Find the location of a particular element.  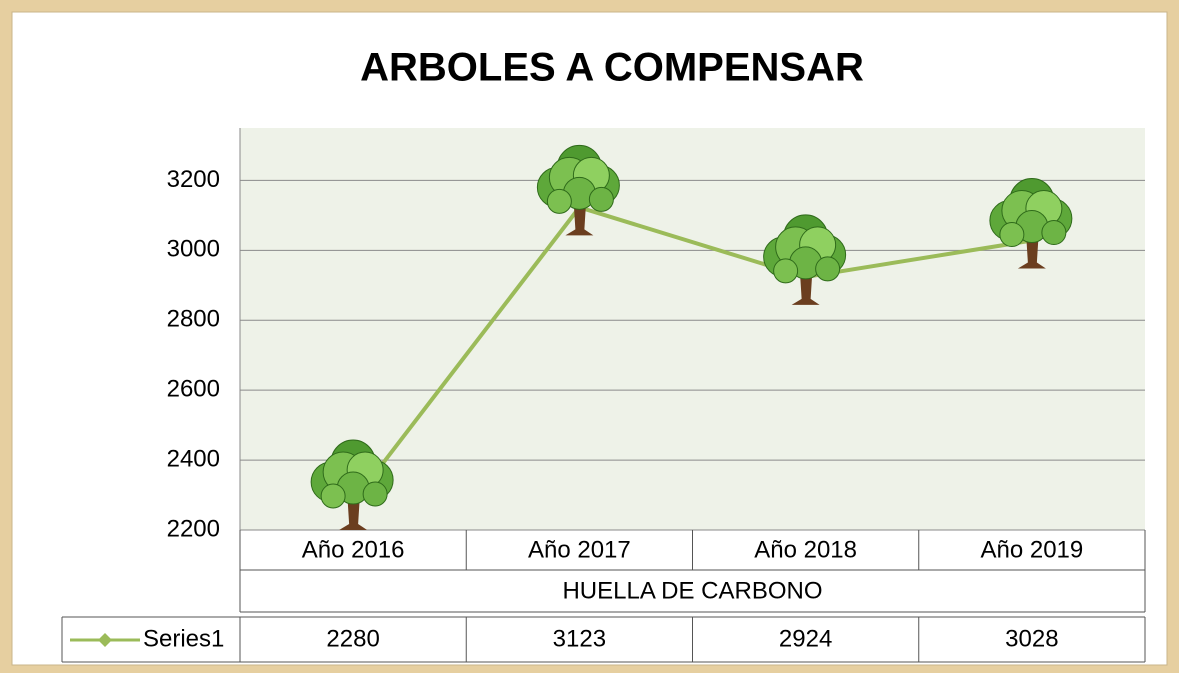

table-value: 3123 is located at coordinates (579, 638).